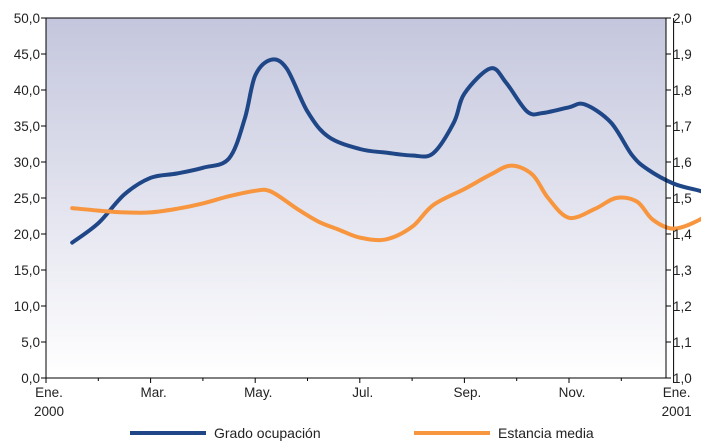 This screenshot has height=441, width=701. Describe the element at coordinates (27, 18) in the screenshot. I see `y-left-tick-label: 50,0` at that location.